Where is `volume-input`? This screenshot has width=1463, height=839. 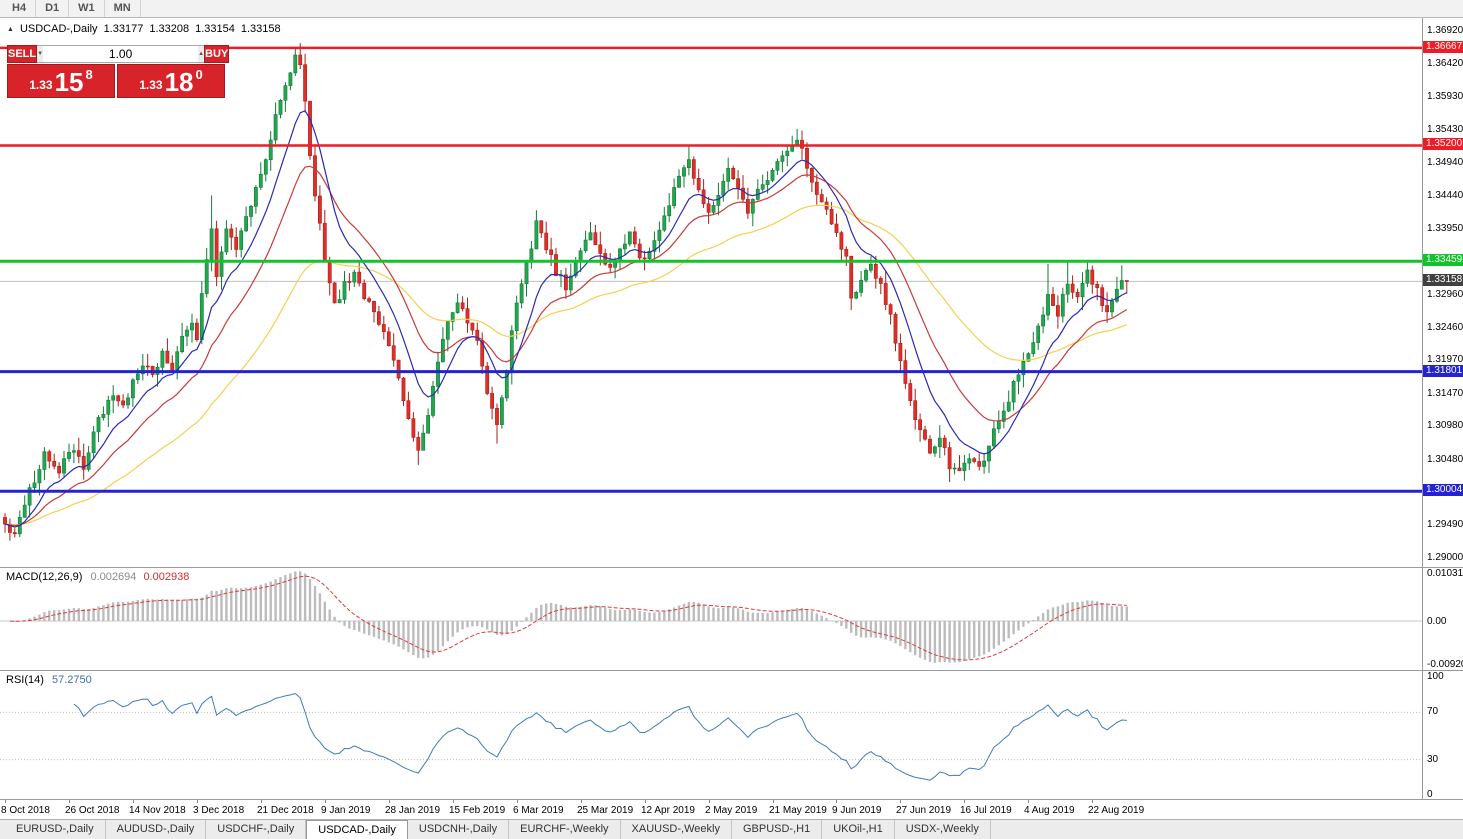 volume-input is located at coordinates (121, 54).